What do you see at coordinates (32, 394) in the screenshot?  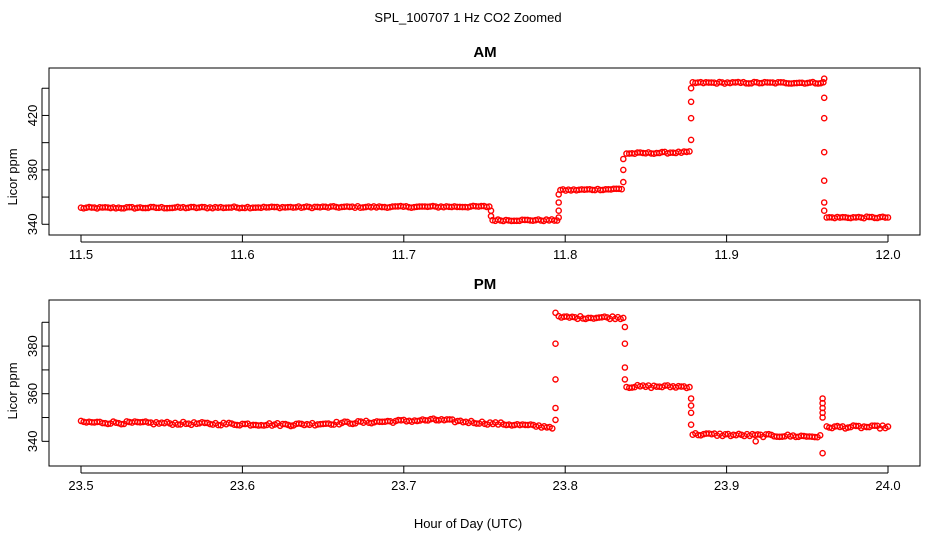 I see `pm-y-tick-label: 360` at bounding box center [32, 394].